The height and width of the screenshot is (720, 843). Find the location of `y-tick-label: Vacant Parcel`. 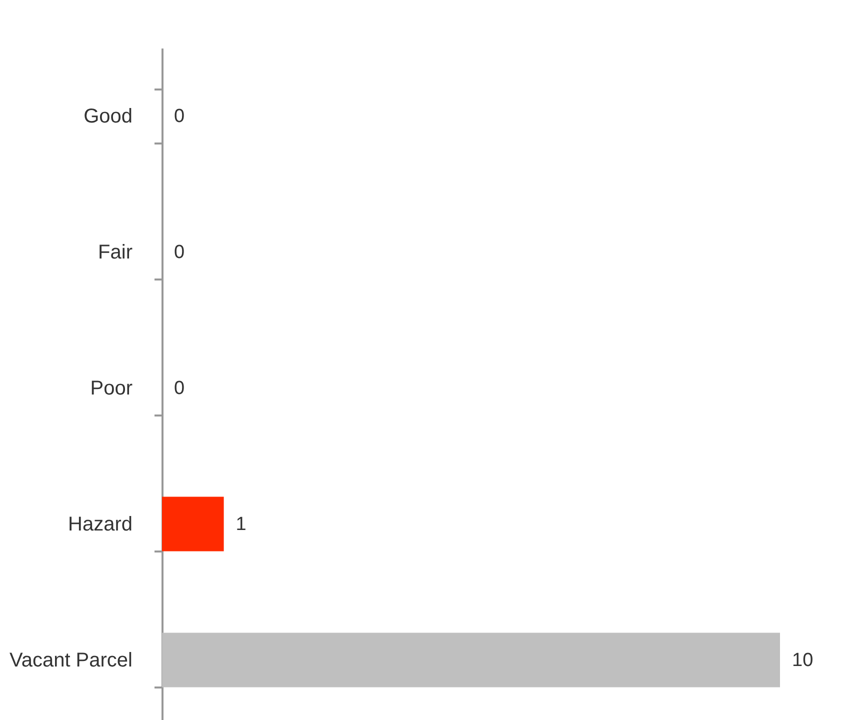

y-tick-label: Vacant Parcel is located at coordinates (70, 661).